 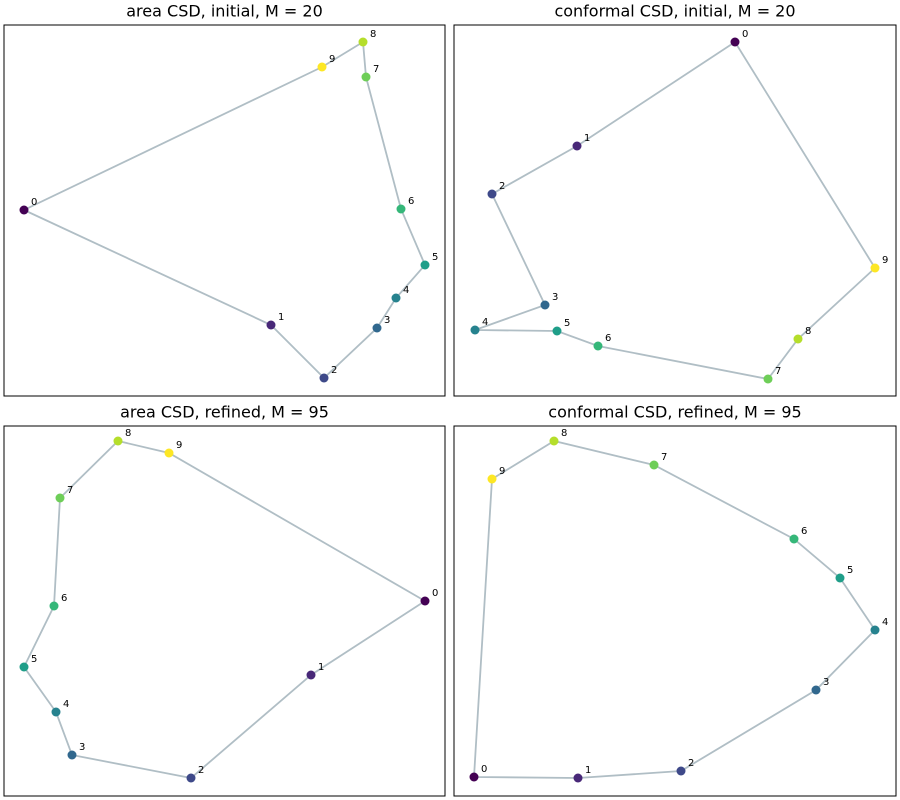 I want to click on panel-title: area CSD, initial, M = 20, so click(x=224, y=11).